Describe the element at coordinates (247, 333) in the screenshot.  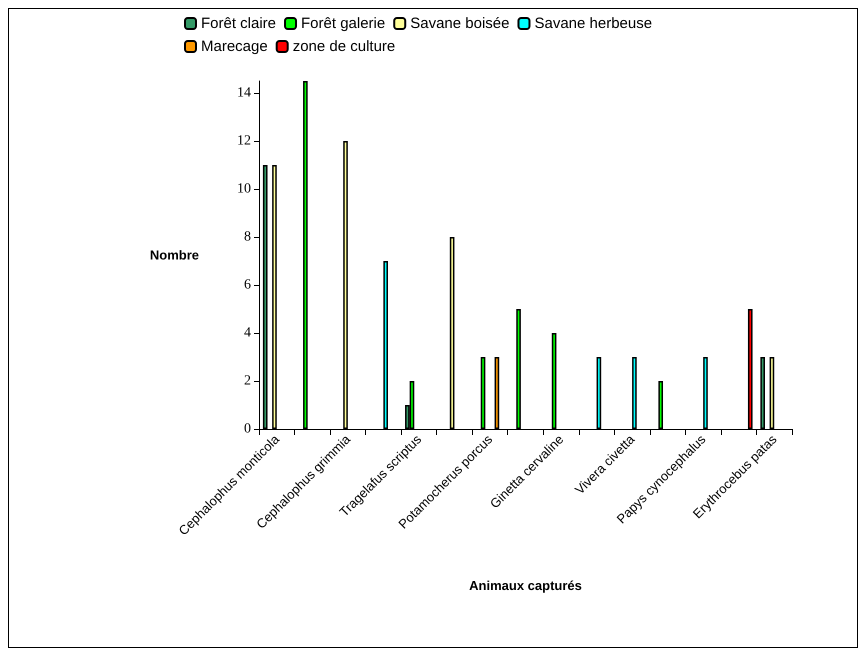
I see `y-tick-label: 4` at that location.